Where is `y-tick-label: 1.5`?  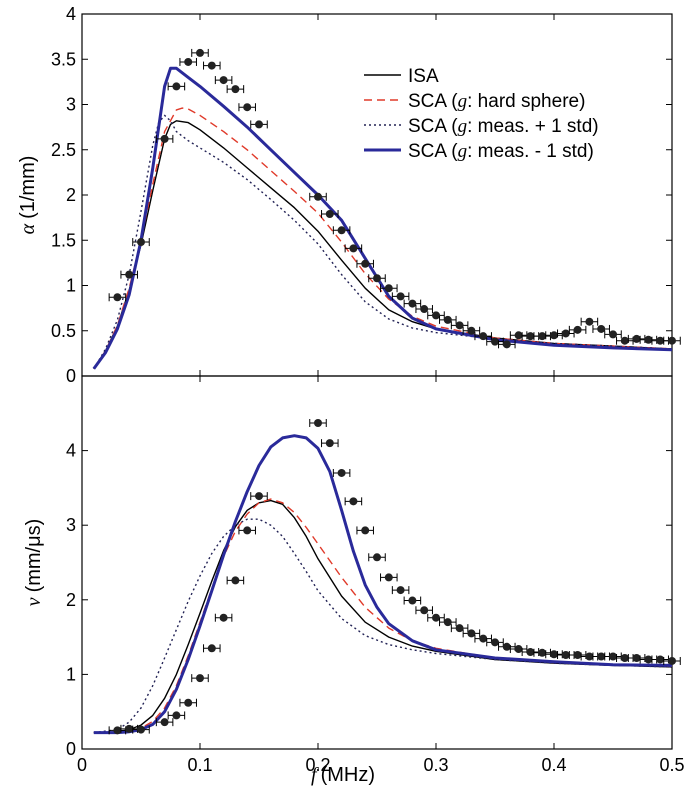 y-tick-label: 1.5 is located at coordinates (63, 240).